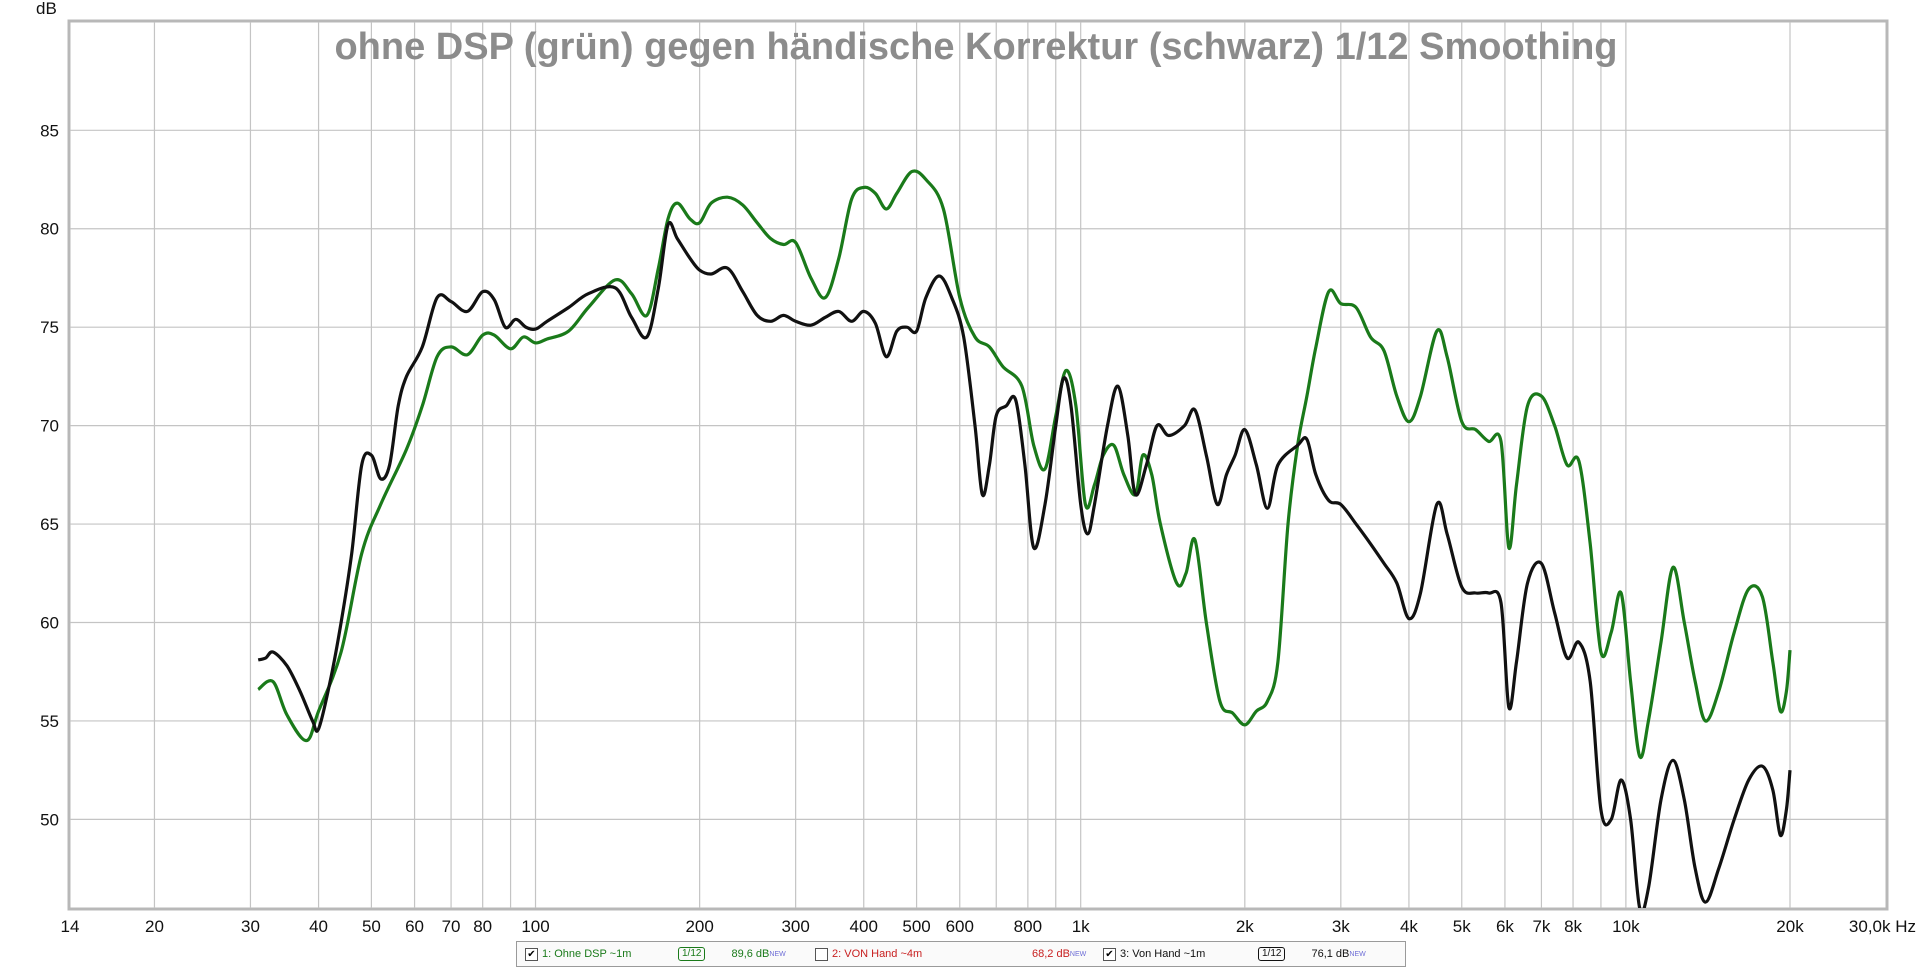 Image resolution: width=1920 pixels, height=969 pixels. I want to click on x-tick-label: 20, so click(154, 926).